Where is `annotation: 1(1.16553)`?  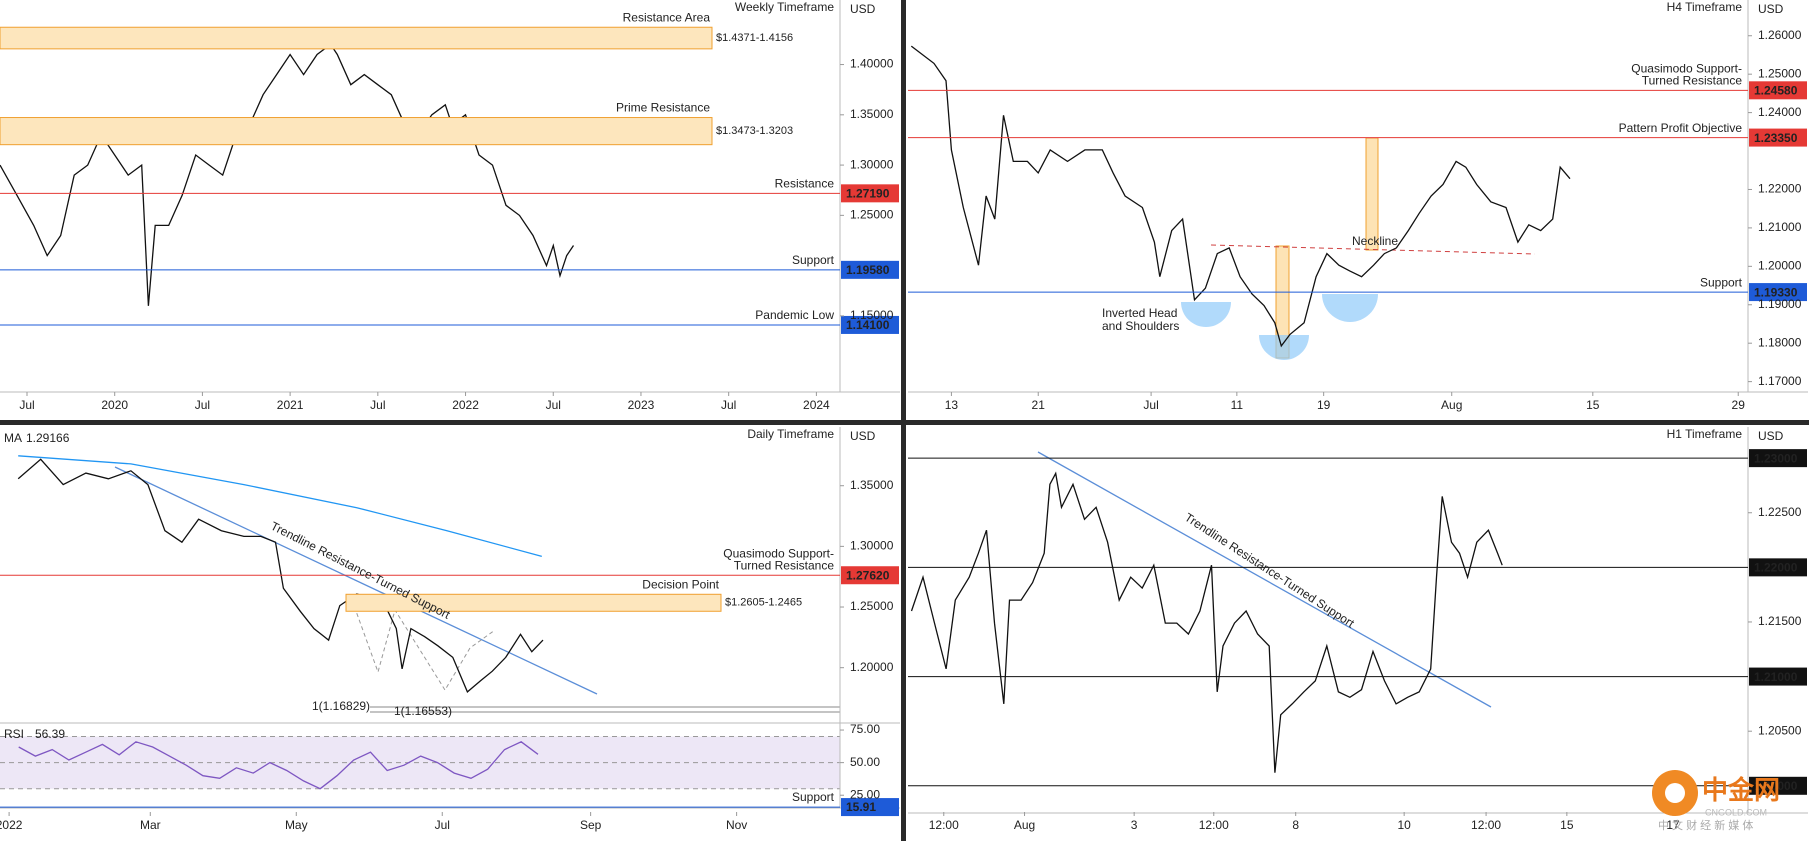 annotation: 1(1.16553) is located at coordinates (423, 711).